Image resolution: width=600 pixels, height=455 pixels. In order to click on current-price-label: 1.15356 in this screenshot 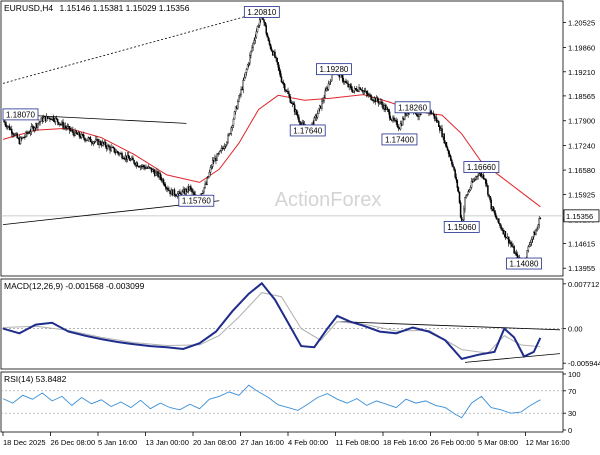, I will do `click(579, 216)`.